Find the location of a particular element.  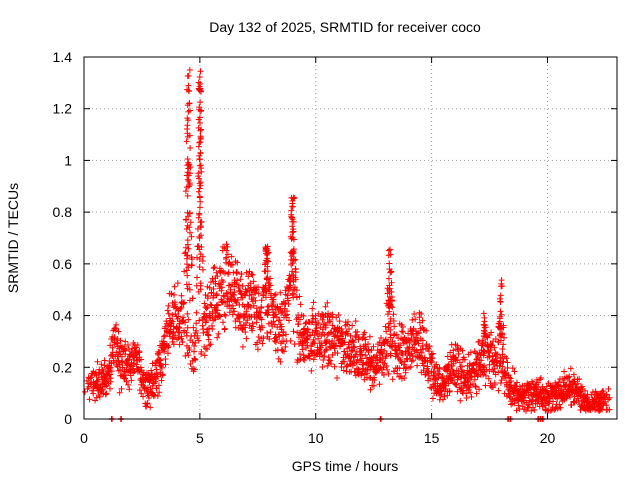

x-tick-label: 0 is located at coordinates (84, 438).